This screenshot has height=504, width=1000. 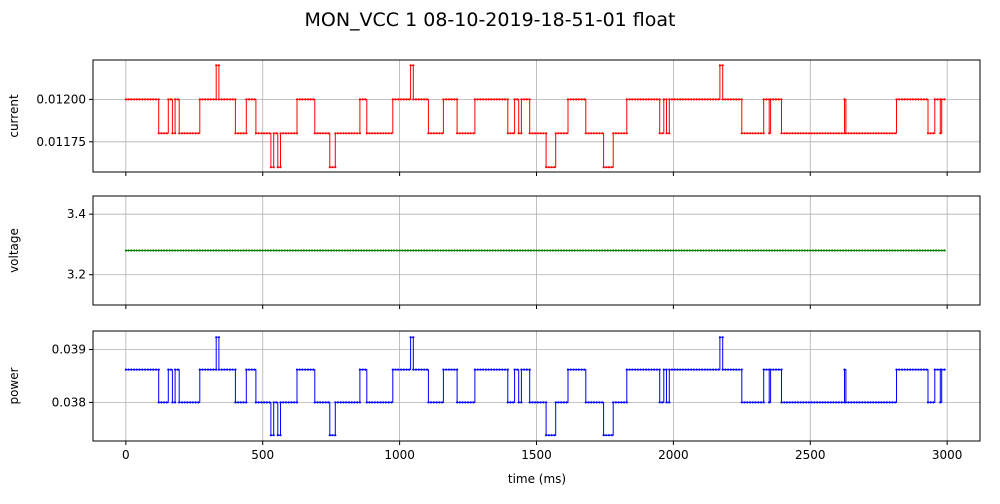 What do you see at coordinates (69, 402) in the screenshot?
I see `y-tick-label: 0.038` at bounding box center [69, 402].